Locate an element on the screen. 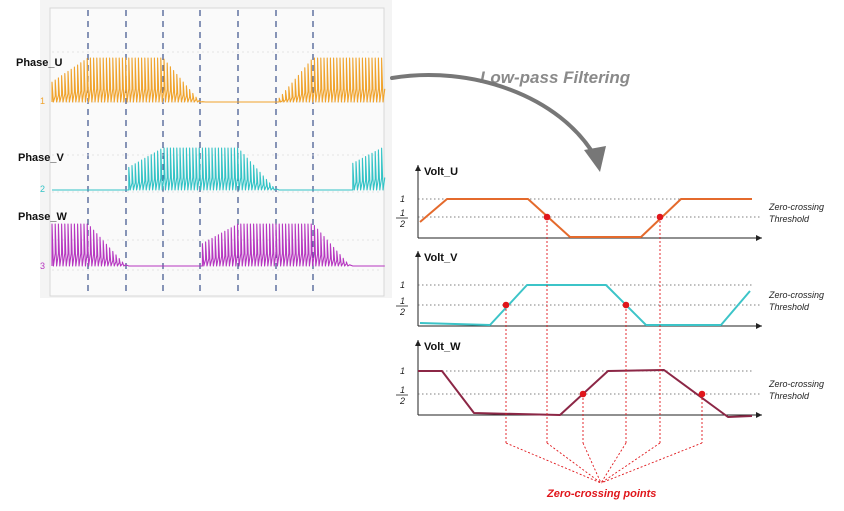  phase-u-trace is located at coordinates (218, 80).